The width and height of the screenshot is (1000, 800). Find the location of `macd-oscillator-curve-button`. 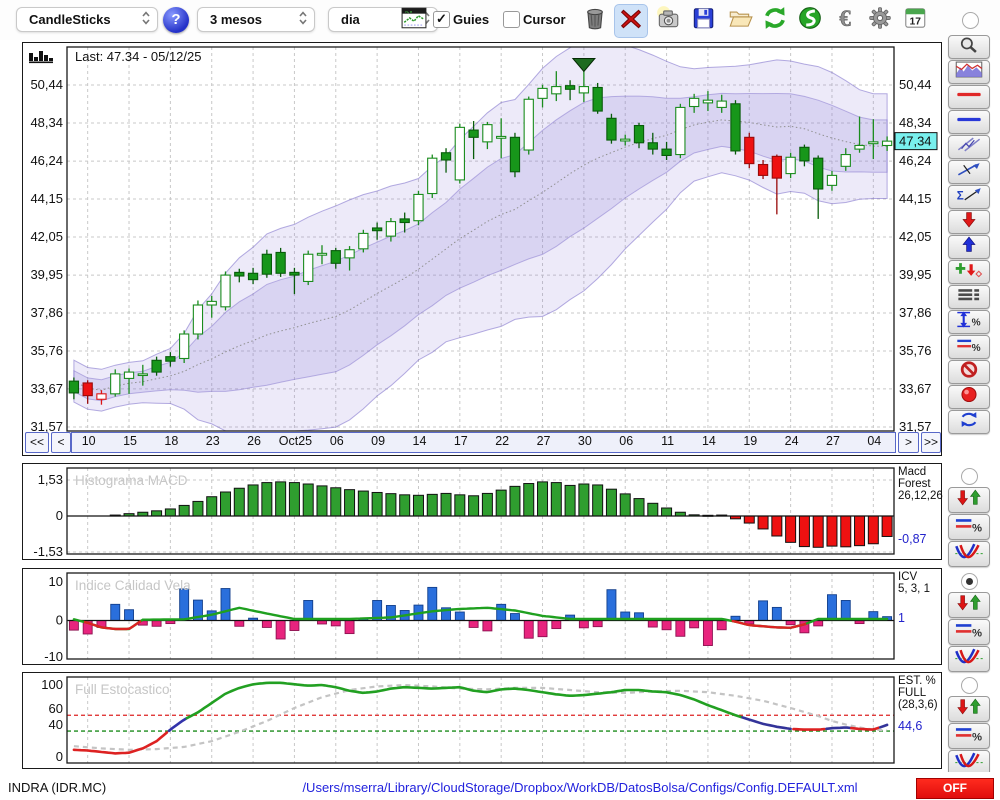

macd-oscillator-curve-button is located at coordinates (969, 554).